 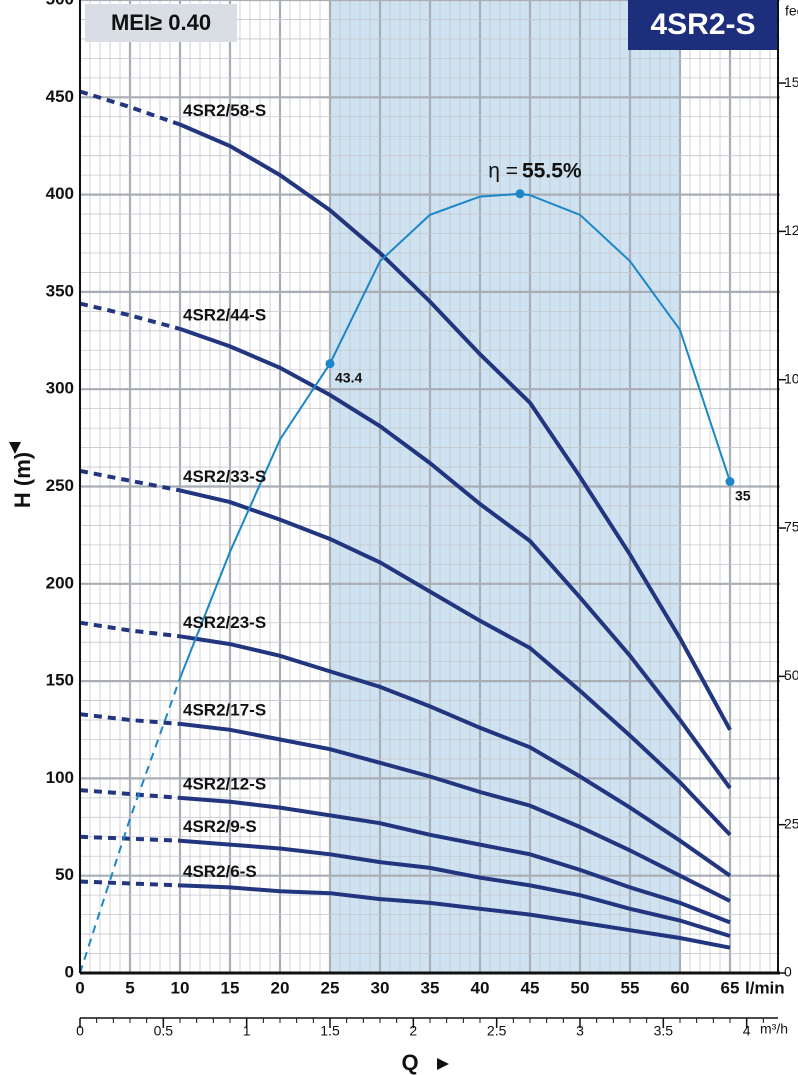 I want to click on x-tick-label: 35, so click(x=430, y=987).